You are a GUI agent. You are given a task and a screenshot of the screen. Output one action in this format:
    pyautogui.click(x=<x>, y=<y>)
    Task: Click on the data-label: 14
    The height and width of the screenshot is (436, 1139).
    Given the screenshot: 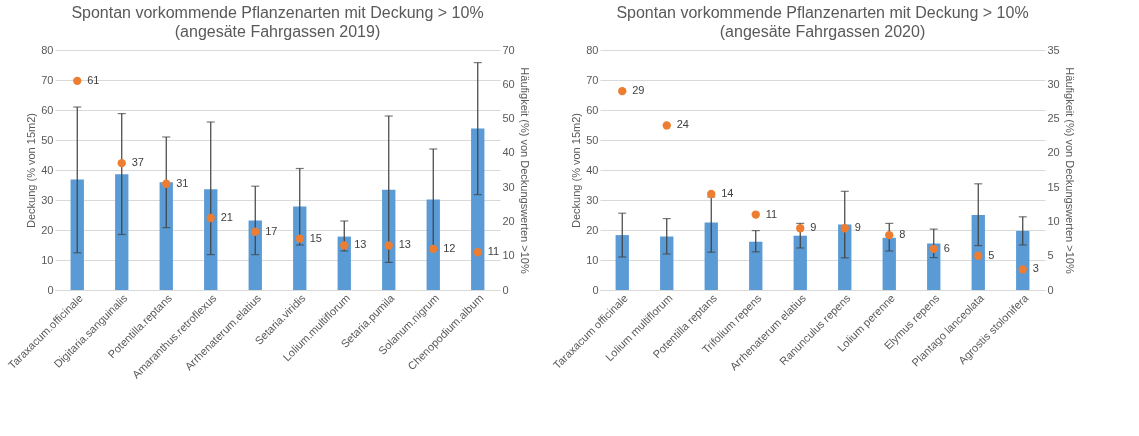 What is the action you would take?
    pyautogui.click(x=727, y=193)
    